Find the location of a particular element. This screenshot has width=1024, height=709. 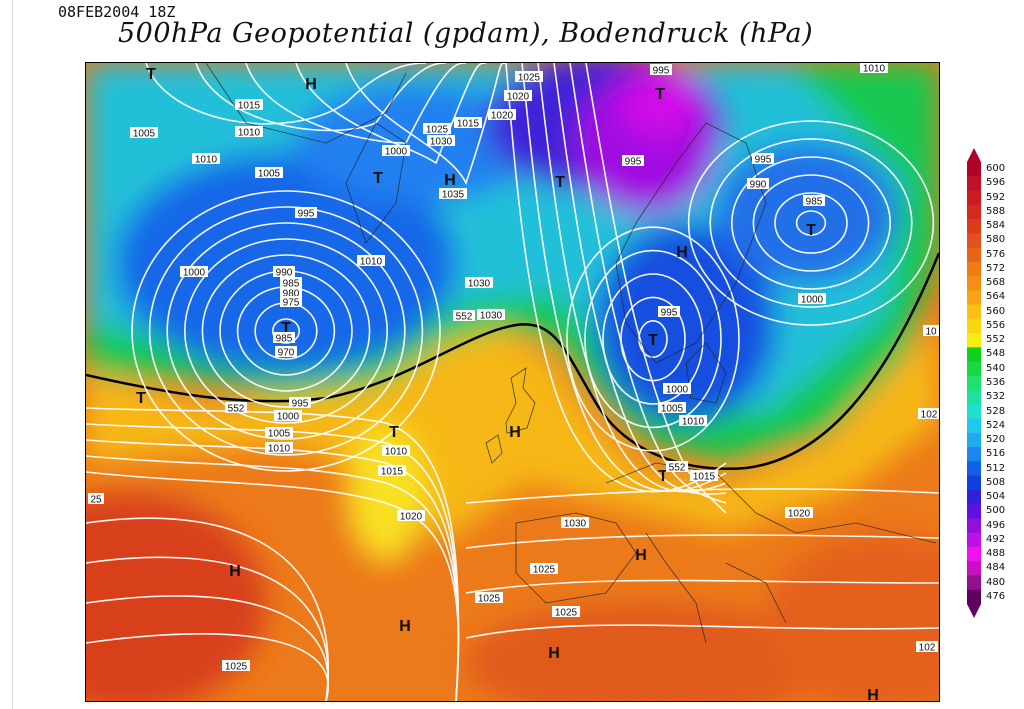

left-margin is located at coordinates (6, 354).